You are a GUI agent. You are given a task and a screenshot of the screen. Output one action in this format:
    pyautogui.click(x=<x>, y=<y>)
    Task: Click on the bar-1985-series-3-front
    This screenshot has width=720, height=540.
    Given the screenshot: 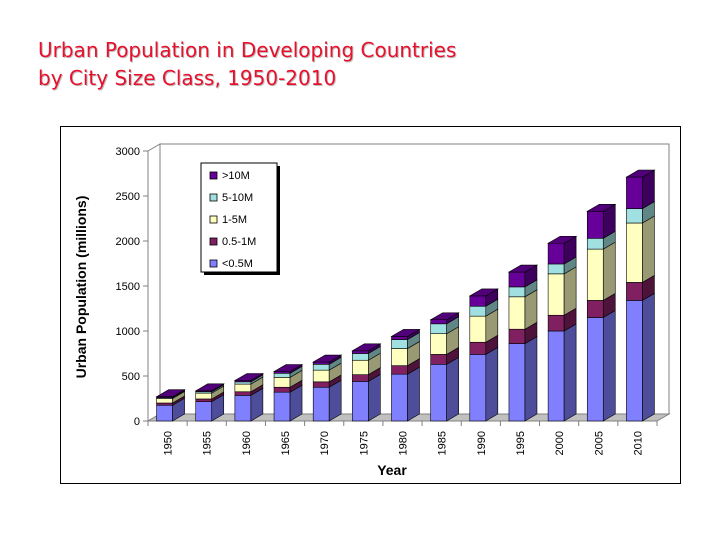 What is the action you would take?
    pyautogui.click(x=438, y=329)
    